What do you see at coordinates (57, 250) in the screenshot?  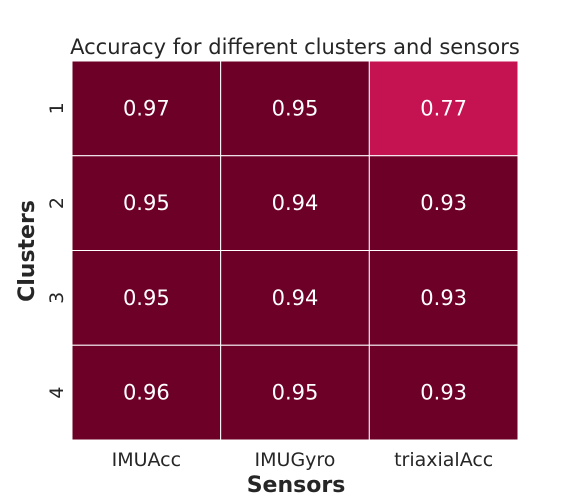 I see `y-tick-labels: 1 2 3 4` at bounding box center [57, 250].